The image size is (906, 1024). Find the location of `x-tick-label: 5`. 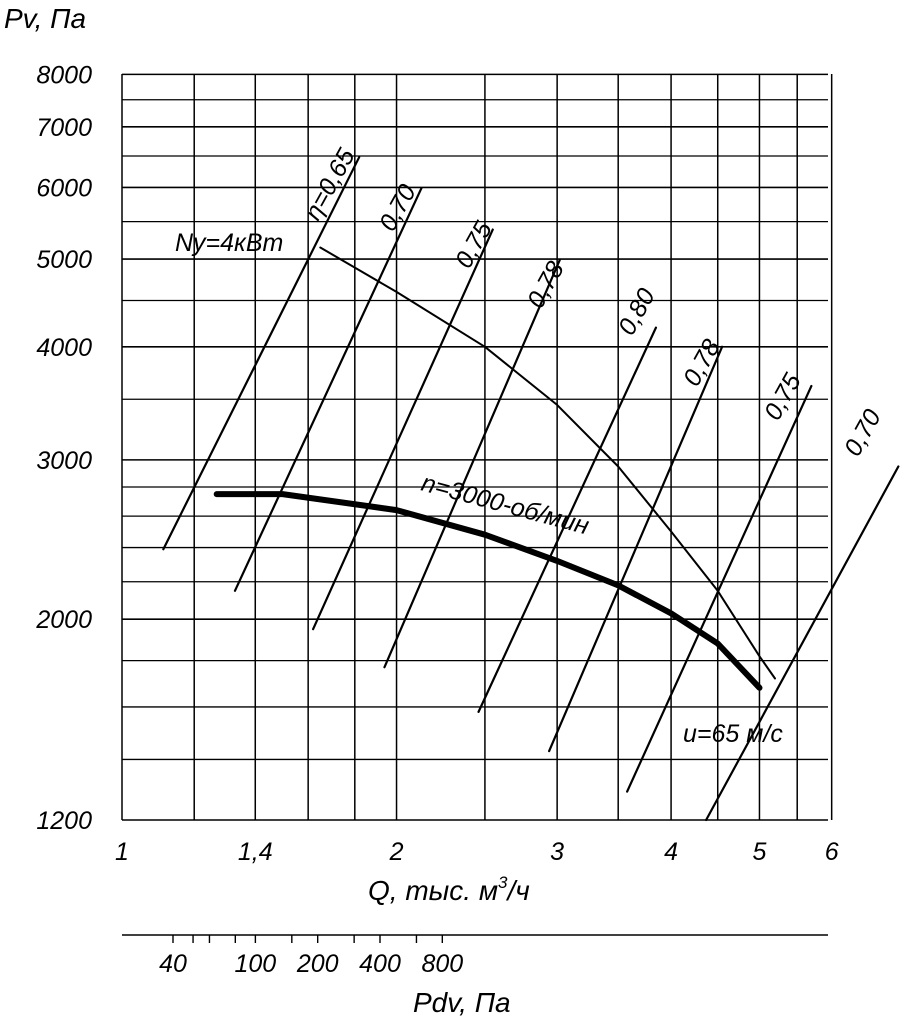

x-tick-label: 5 is located at coordinates (760, 852).